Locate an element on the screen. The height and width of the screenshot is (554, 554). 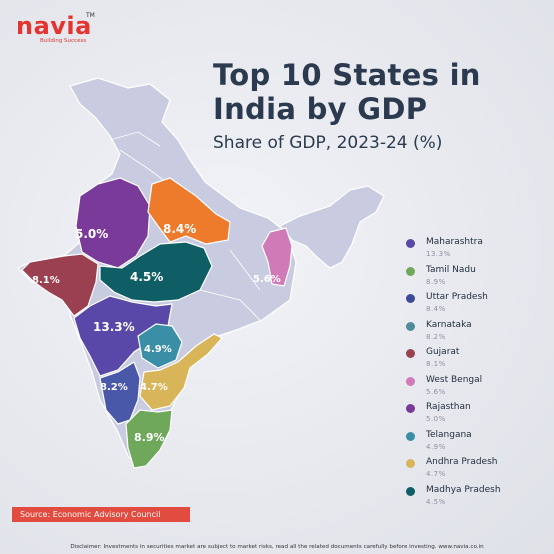
brand-logo: navia TM Building Success is located at coordinates (55, 28).